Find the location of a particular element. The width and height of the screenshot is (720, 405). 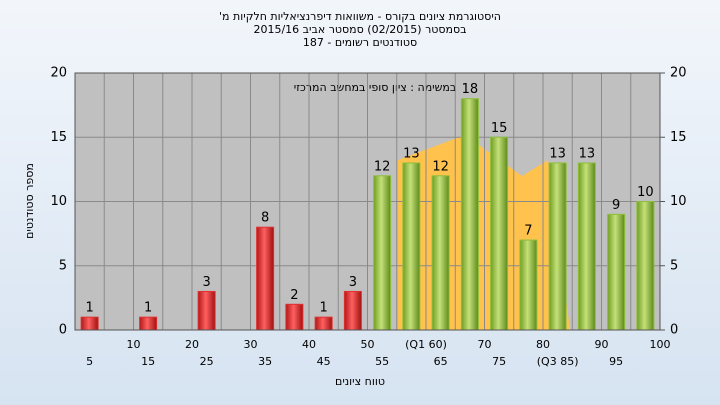

data-label: 2 is located at coordinates (294, 295).